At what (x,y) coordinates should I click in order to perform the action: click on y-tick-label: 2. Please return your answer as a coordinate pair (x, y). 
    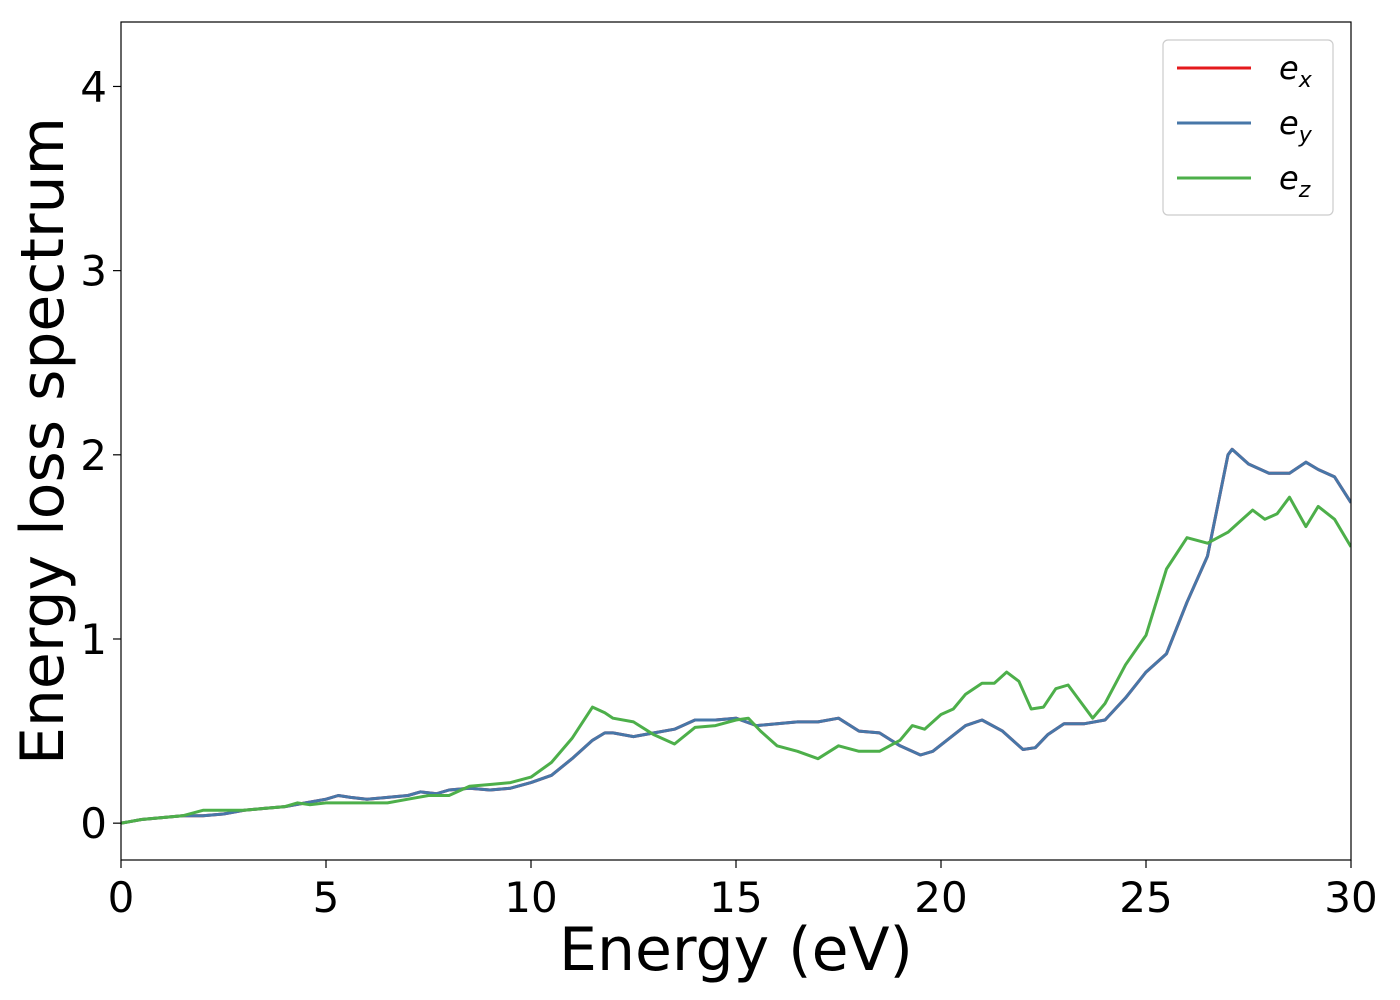
    Looking at the image, I should click on (93, 455).